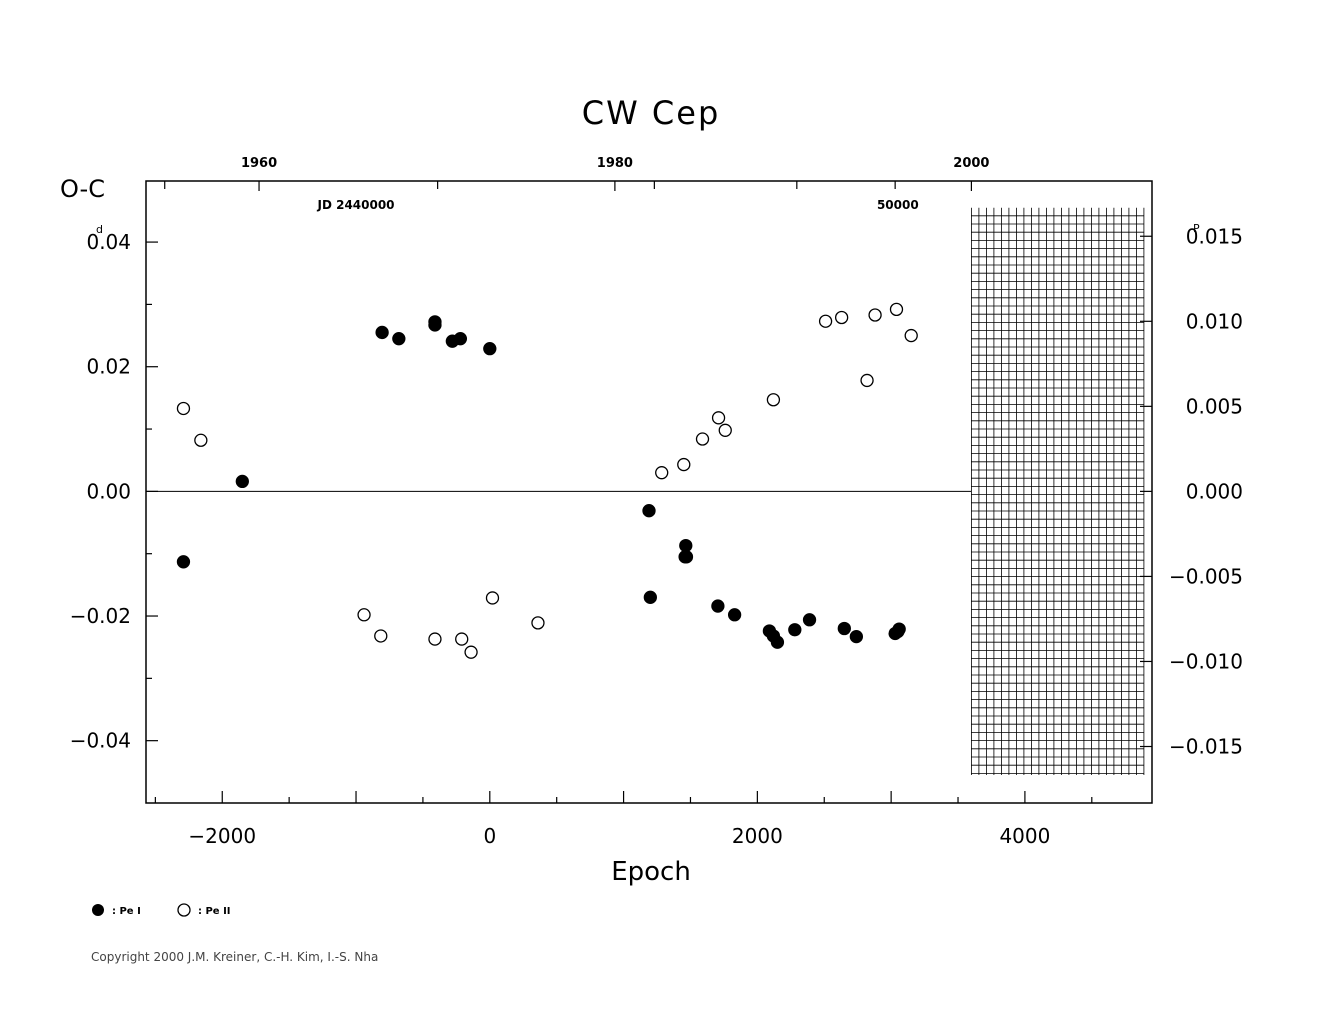 The width and height of the screenshot is (1325, 1020). Describe the element at coordinates (214, 911) in the screenshot. I see `legend-label-pe2: : Pe II` at that location.